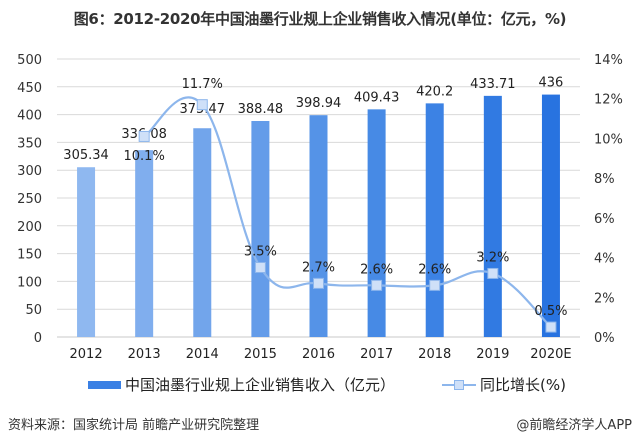 This screenshot has width=640, height=445. I want to click on left-tick-label: 200, so click(29, 227).